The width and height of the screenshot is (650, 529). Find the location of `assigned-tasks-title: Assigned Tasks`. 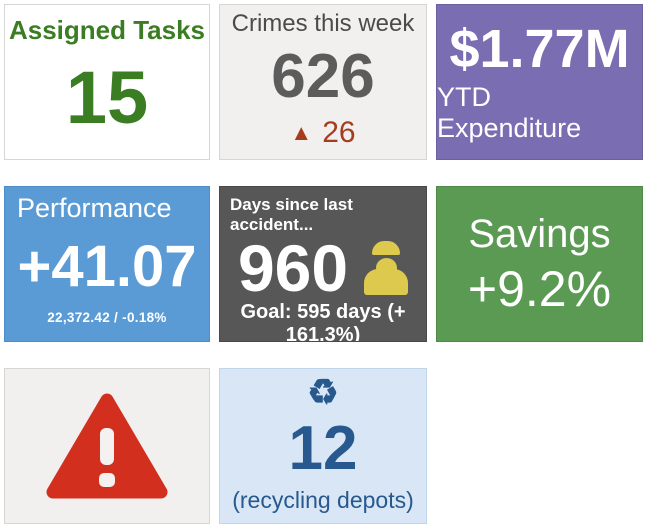

assigned-tasks-title: Assigned Tasks is located at coordinates (107, 30).